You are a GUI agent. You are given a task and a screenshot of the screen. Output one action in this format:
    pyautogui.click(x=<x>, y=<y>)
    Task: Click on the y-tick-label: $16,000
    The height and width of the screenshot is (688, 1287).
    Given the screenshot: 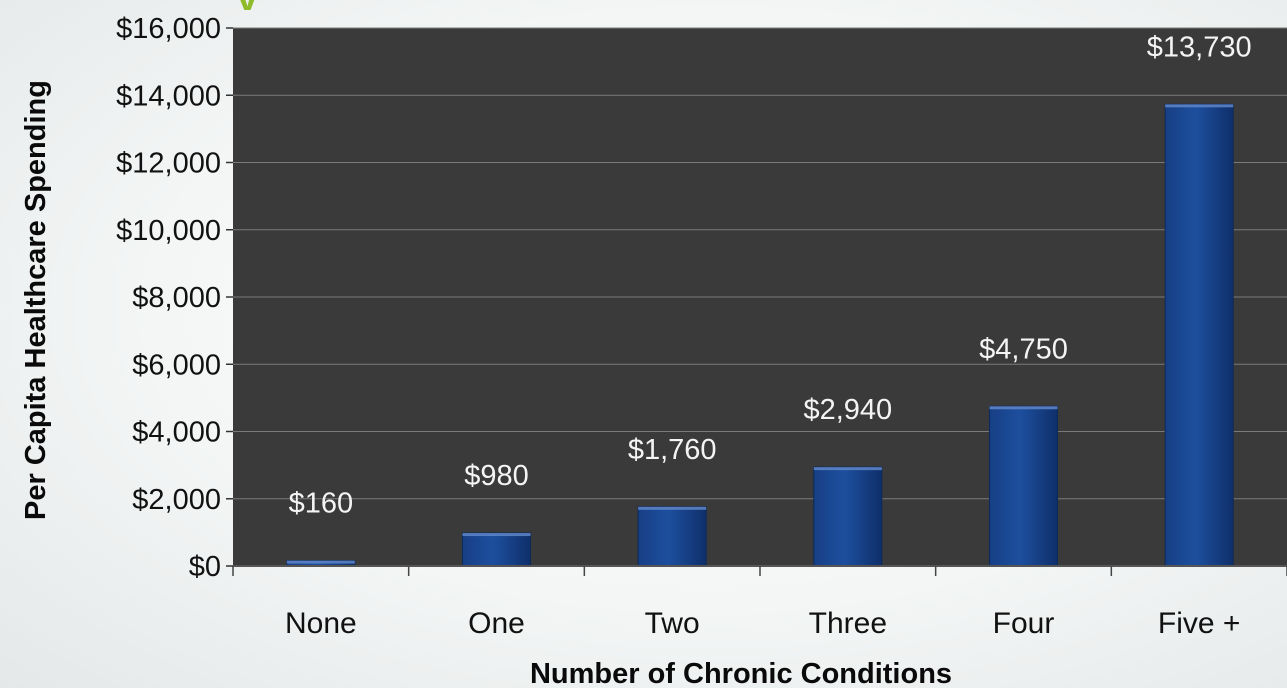 What is the action you would take?
    pyautogui.click(x=168, y=29)
    